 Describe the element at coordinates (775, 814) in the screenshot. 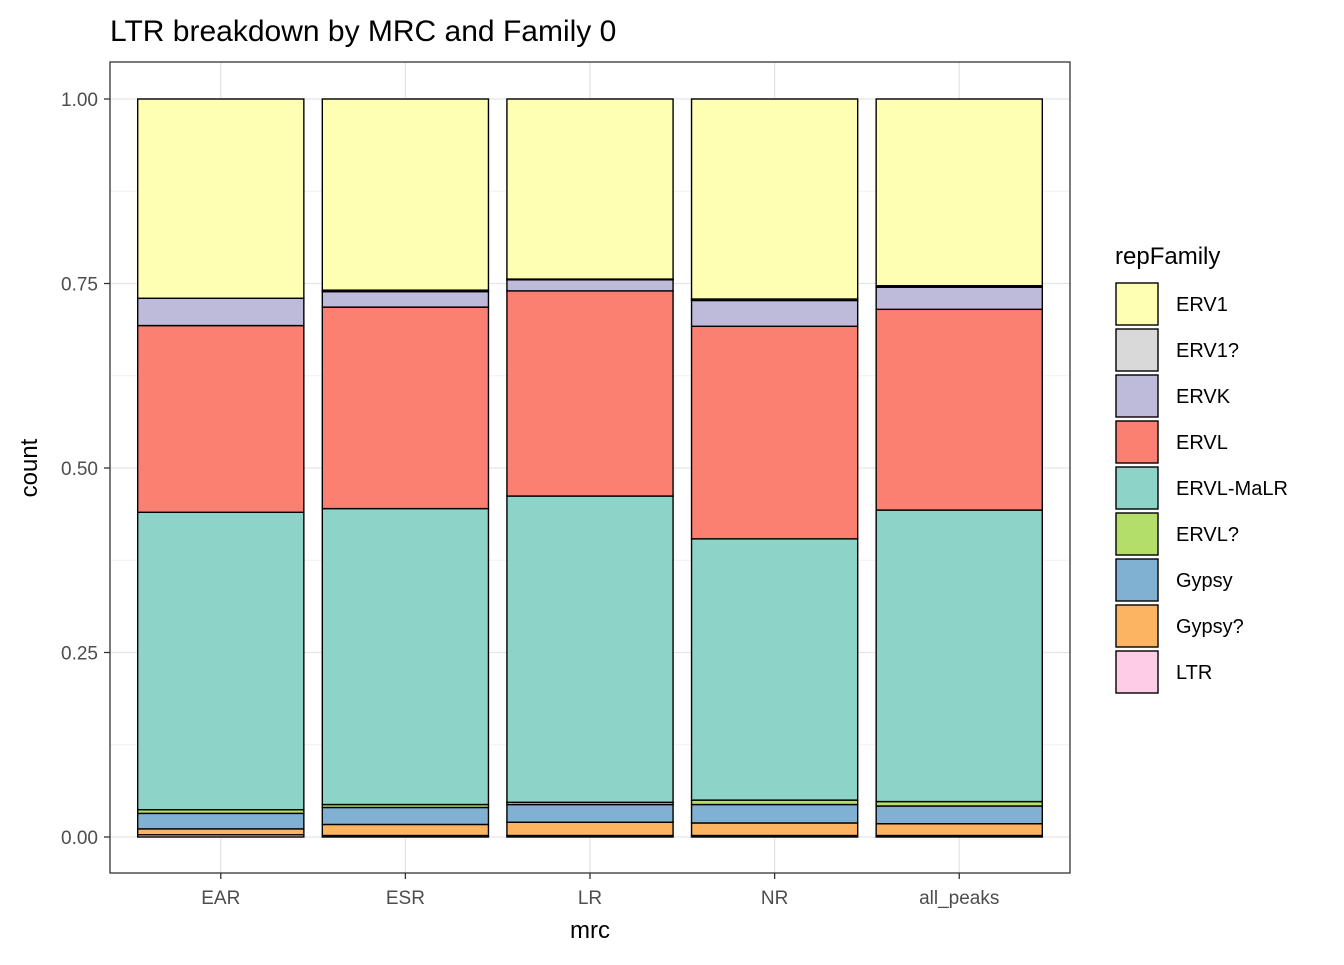

I see `bar-segment-NR-Gypsy` at that location.